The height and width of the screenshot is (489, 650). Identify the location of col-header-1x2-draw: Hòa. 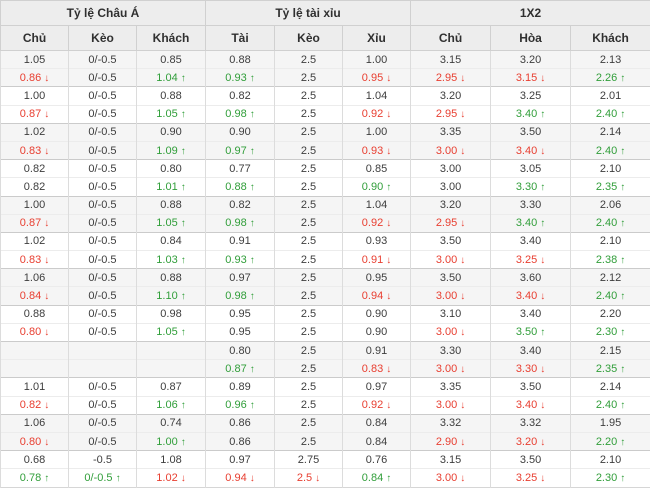
(531, 38).